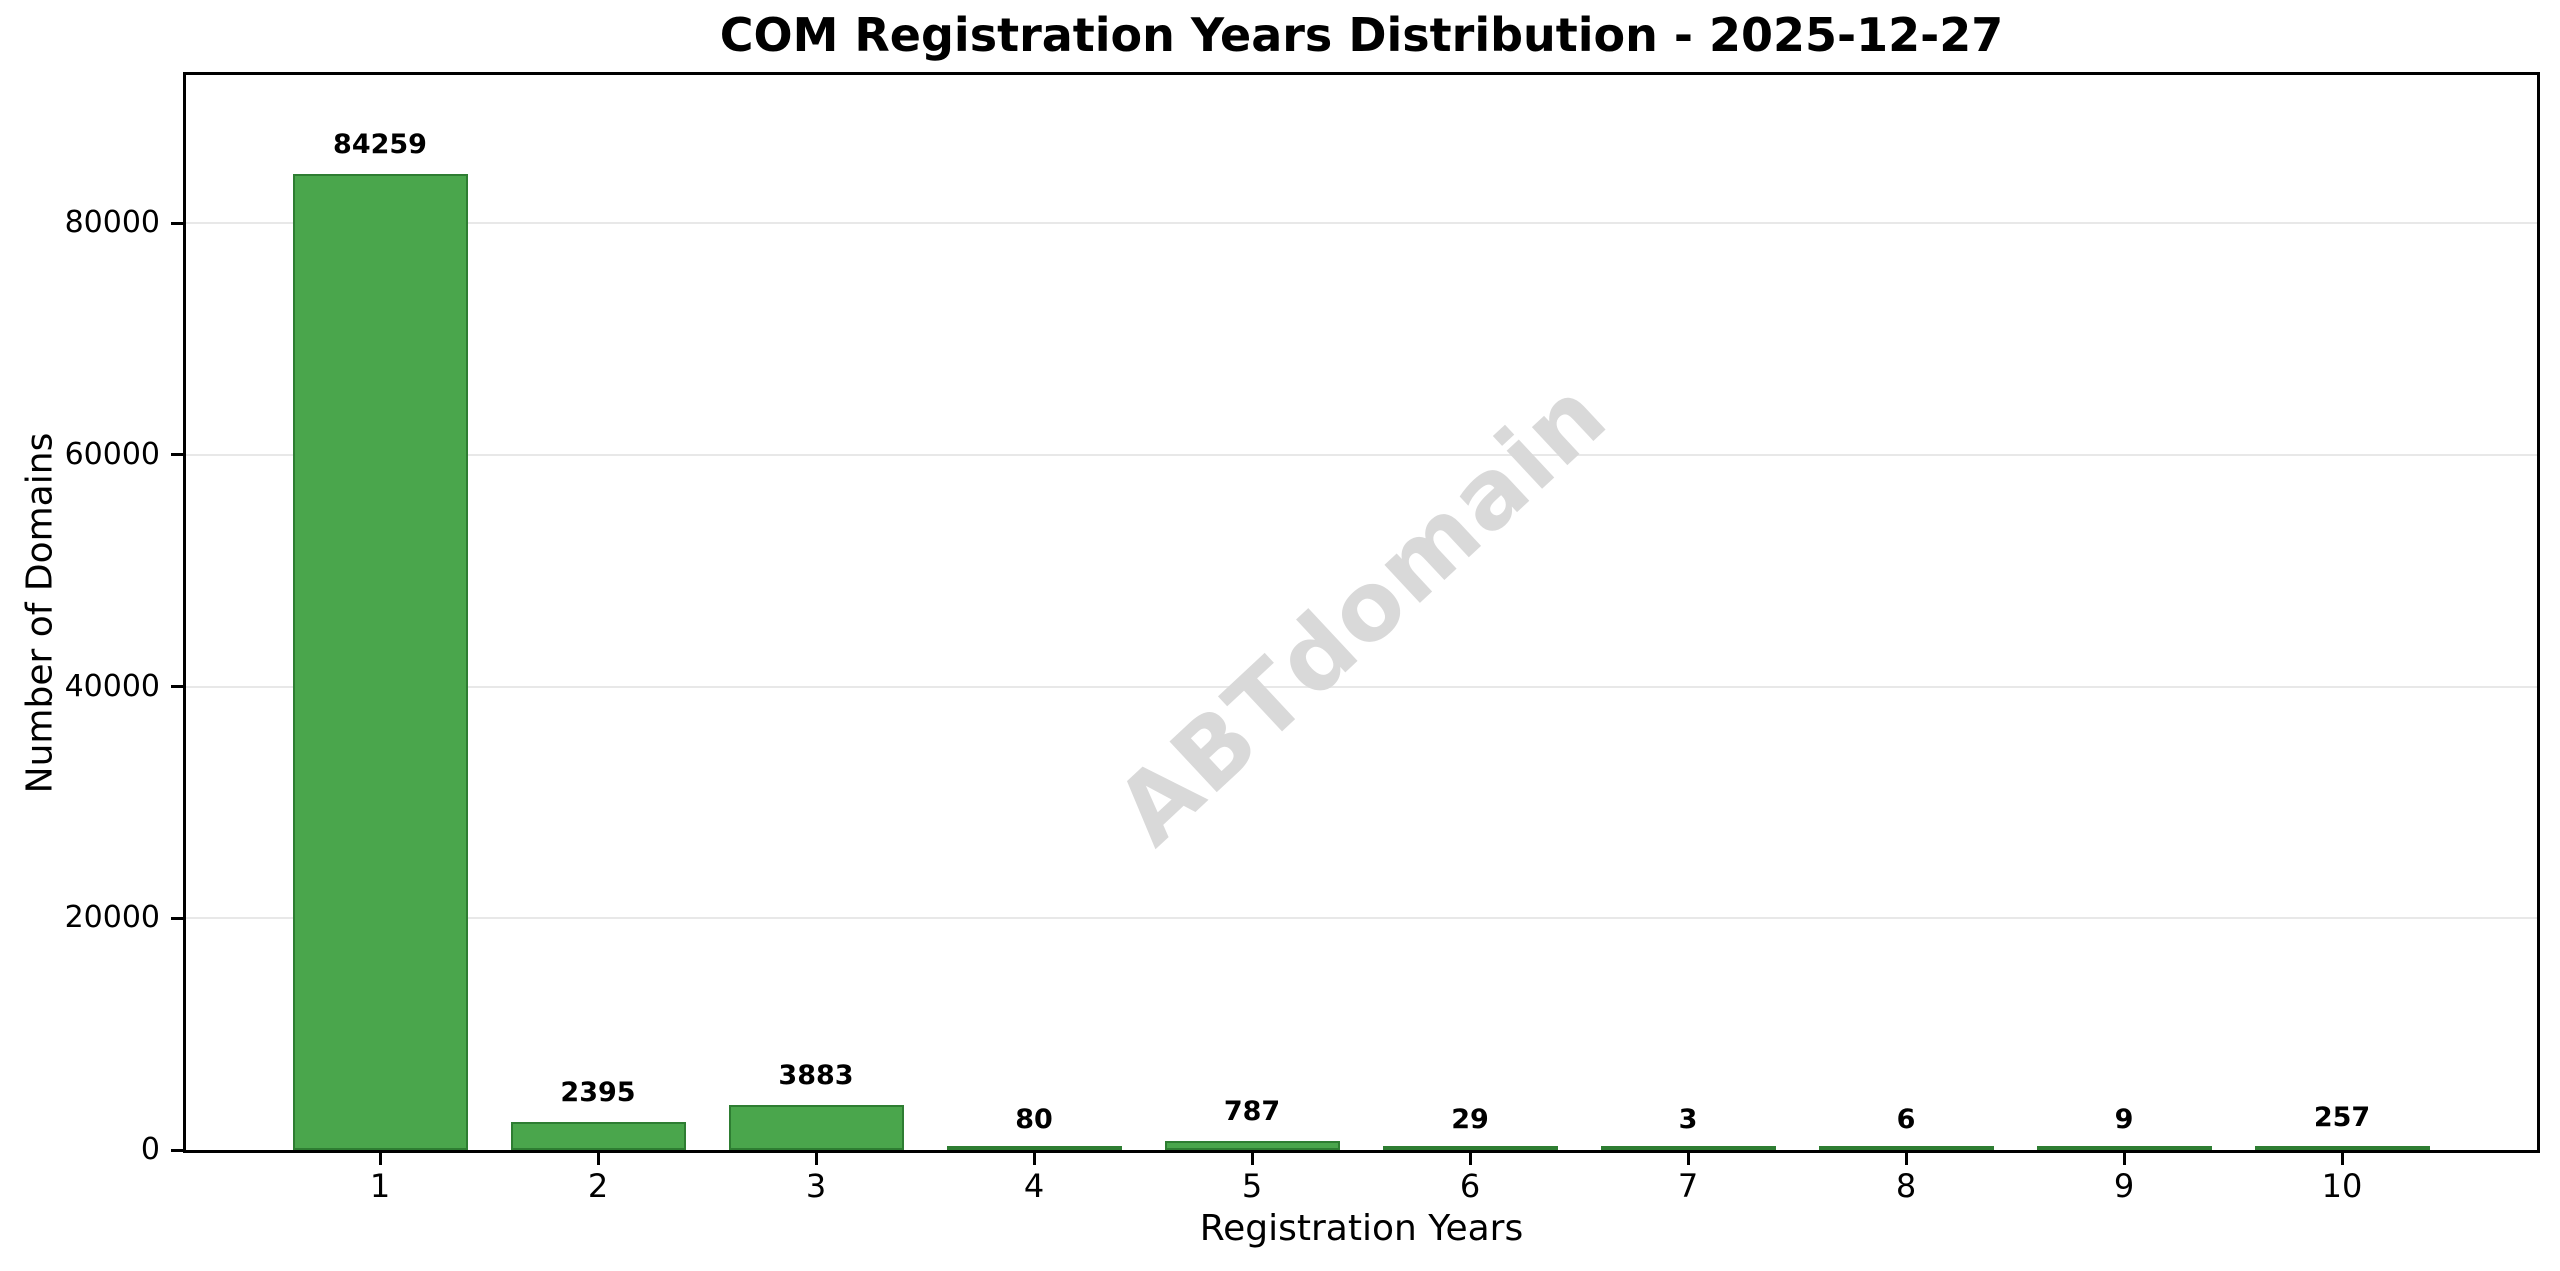  I want to click on y-tick-label: 0, so click(150, 1149).